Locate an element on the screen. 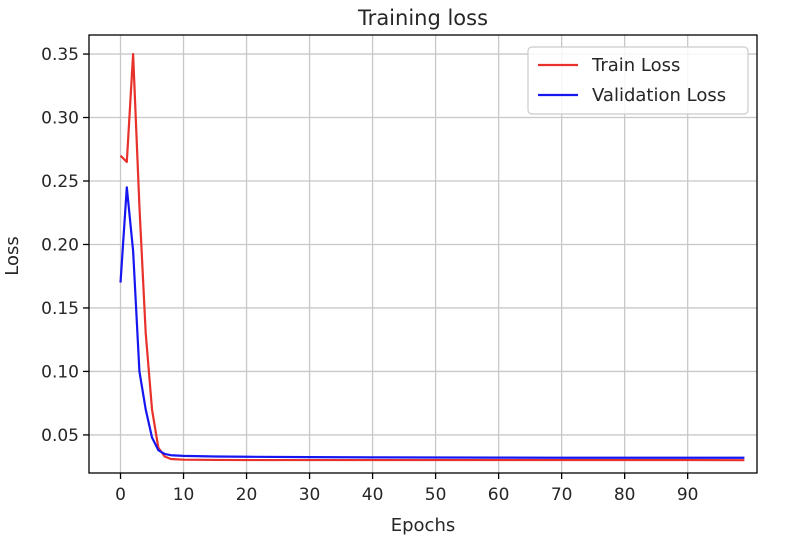  legend: Train Loss Validation Loss is located at coordinates (638, 80).